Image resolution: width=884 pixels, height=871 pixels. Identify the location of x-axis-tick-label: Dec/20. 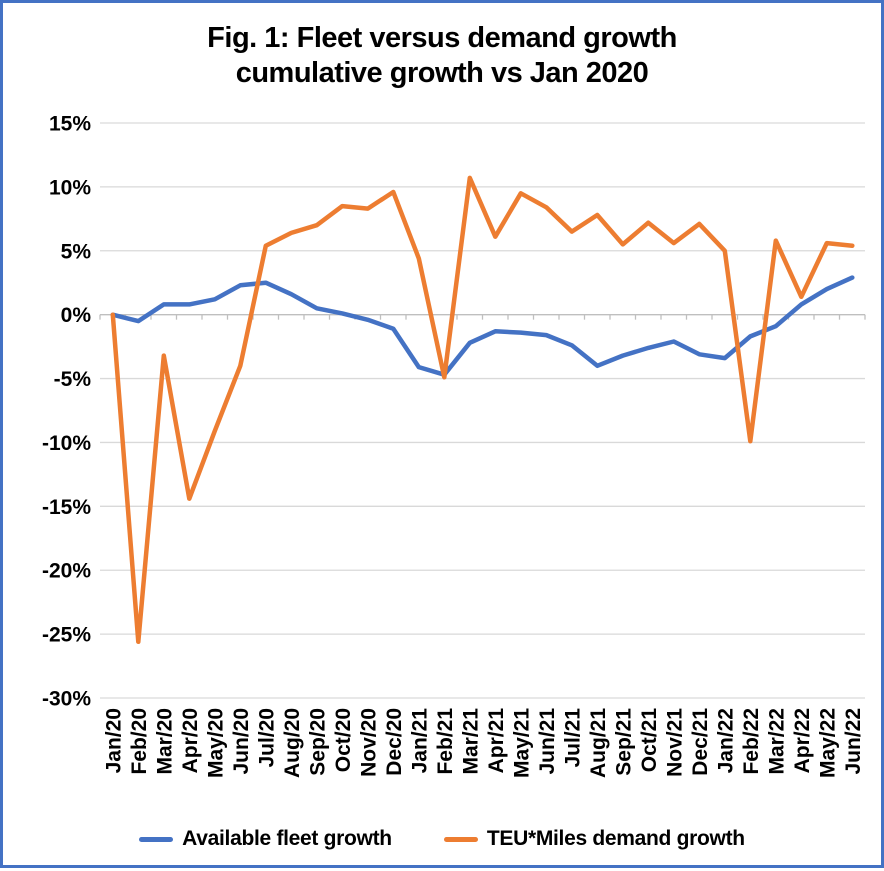
(394, 742).